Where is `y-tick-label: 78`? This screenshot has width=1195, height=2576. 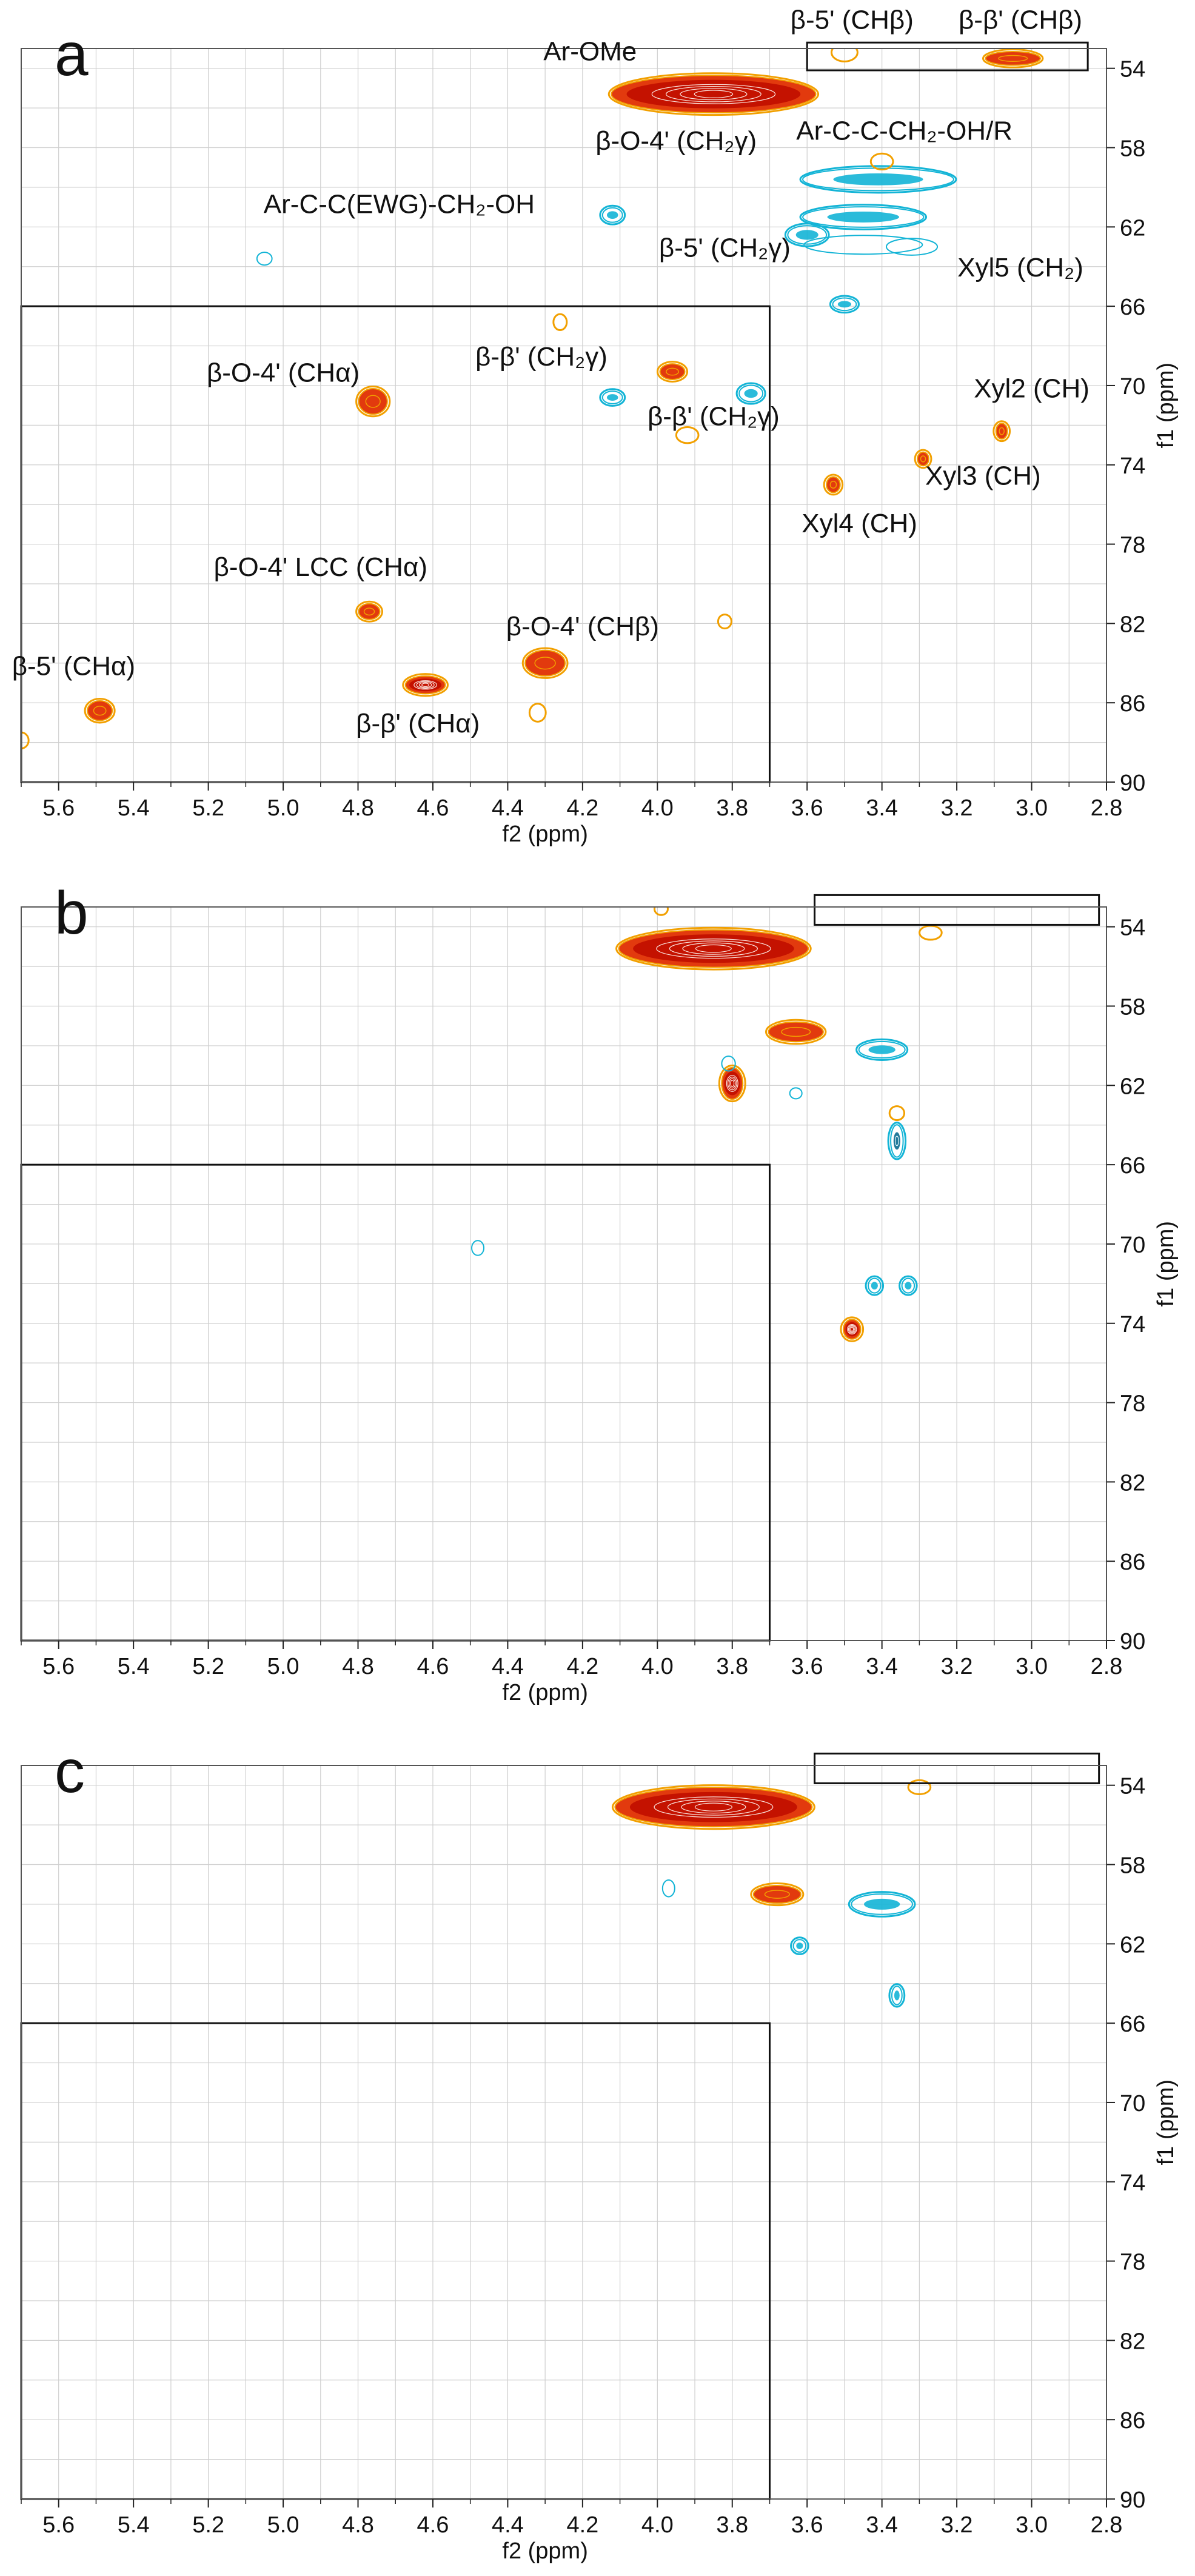 y-tick-label: 78 is located at coordinates (1133, 2262).